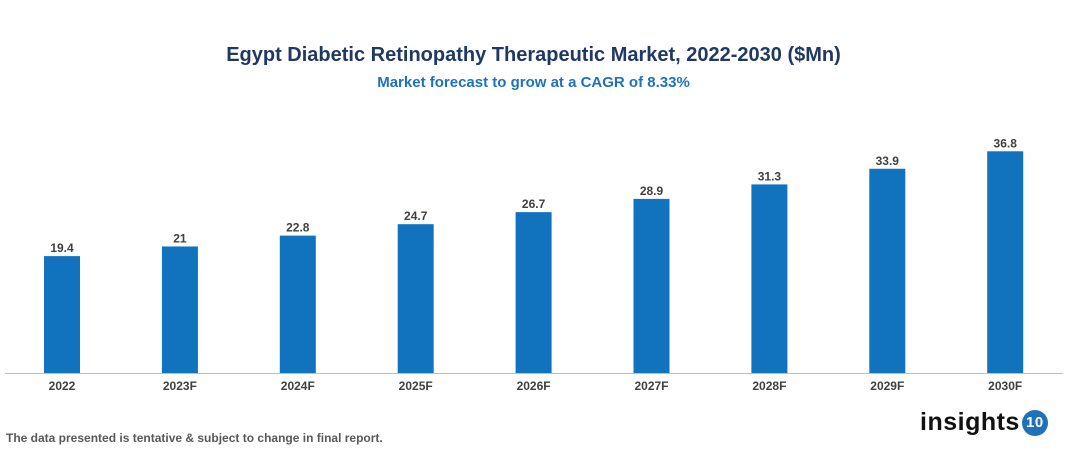 Image resolution: width=1067 pixels, height=454 pixels. I want to click on data-label: 31.3, so click(770, 176).